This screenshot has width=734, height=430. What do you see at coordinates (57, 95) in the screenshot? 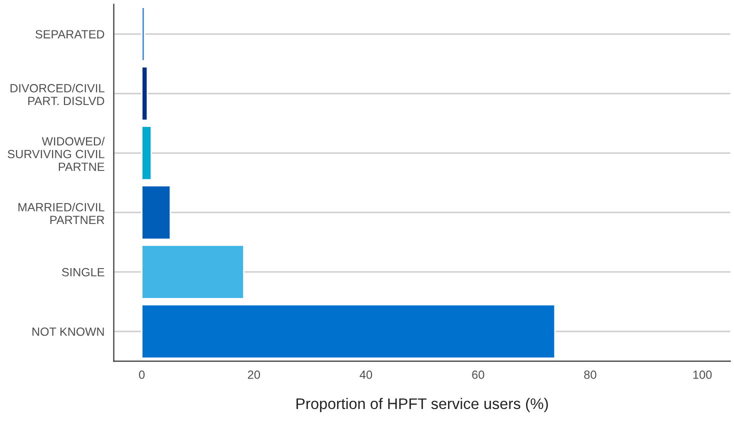
I see `y-tick-label: DIVORCED/CIVIL PART. DISLVD` at bounding box center [57, 95].